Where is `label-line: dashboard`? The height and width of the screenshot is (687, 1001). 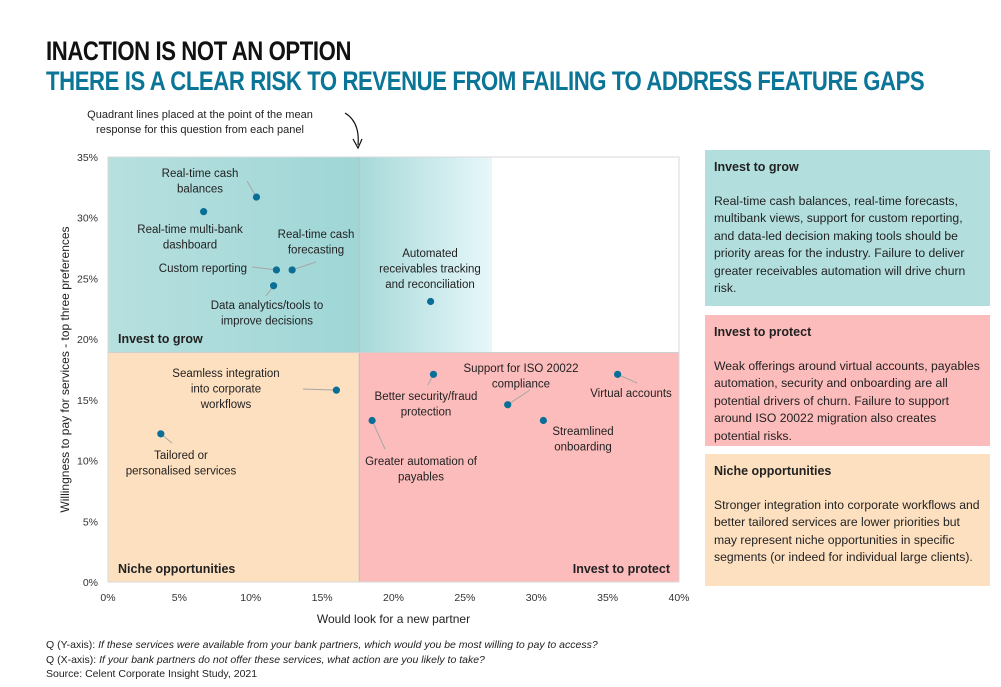 label-line: dashboard is located at coordinates (190, 246).